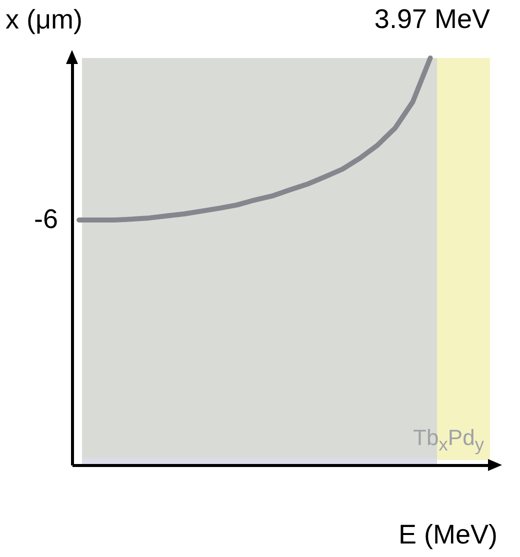 Image resolution: width=520 pixels, height=557 pixels. What do you see at coordinates (432, 19) in the screenshot?
I see `annotation: 3.97 MeV` at bounding box center [432, 19].